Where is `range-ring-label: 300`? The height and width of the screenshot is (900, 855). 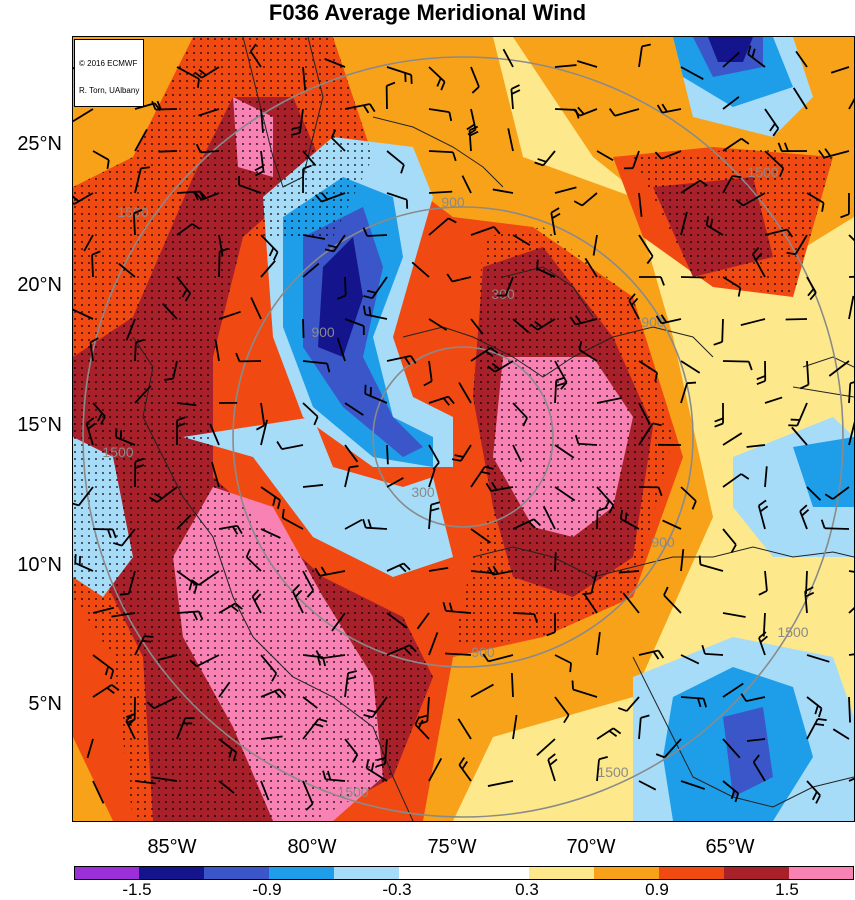 range-ring-label: 300 is located at coordinates (503, 294).